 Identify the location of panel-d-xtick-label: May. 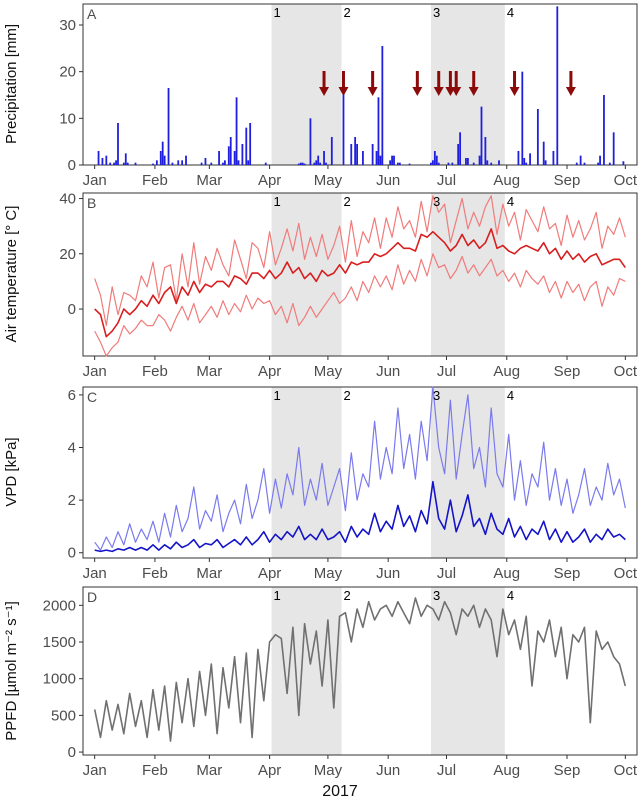
(328, 770).